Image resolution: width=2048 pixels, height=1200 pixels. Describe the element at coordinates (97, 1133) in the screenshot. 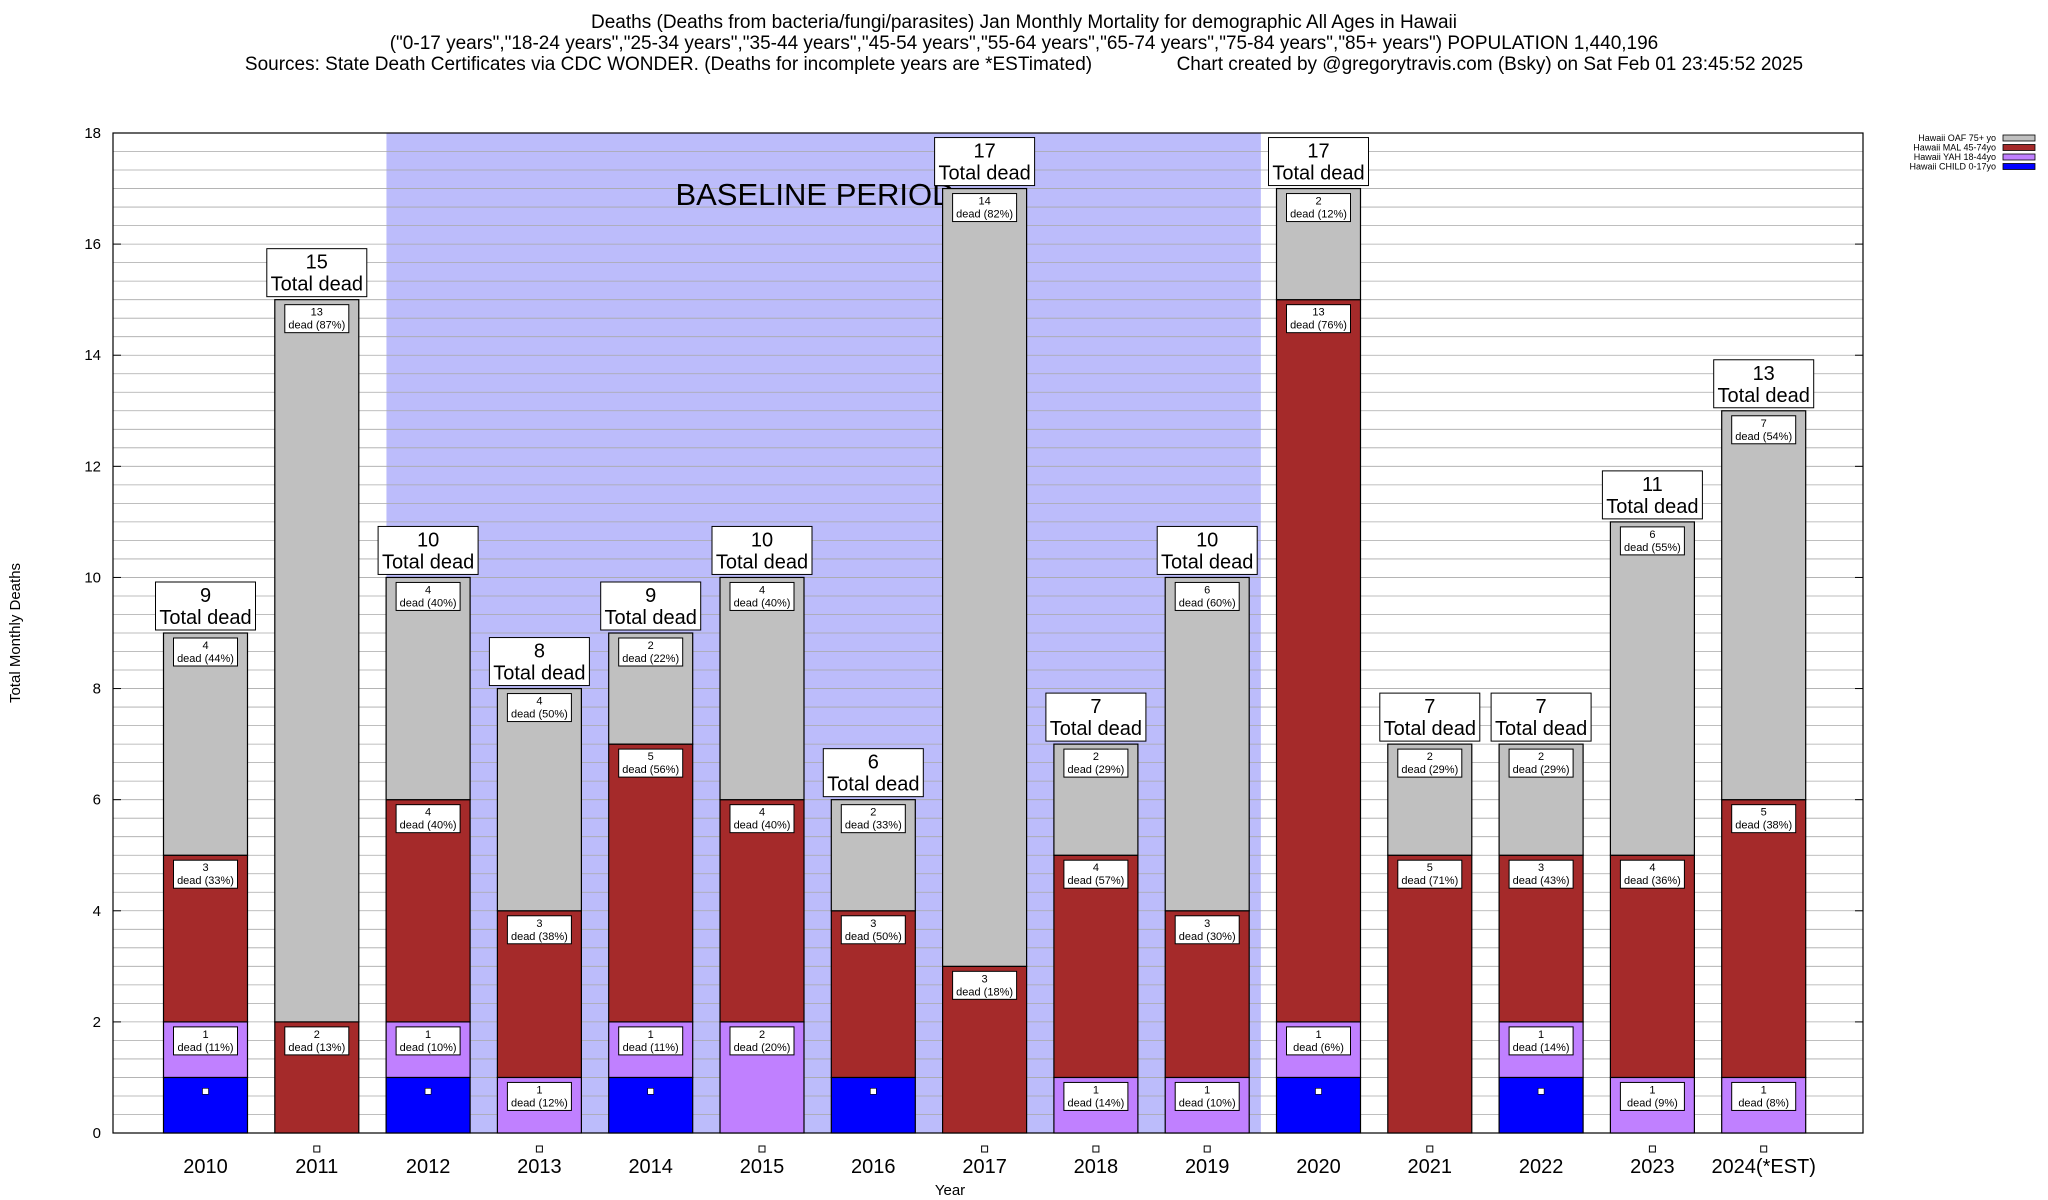

I see `y-tick-label: 0` at that location.